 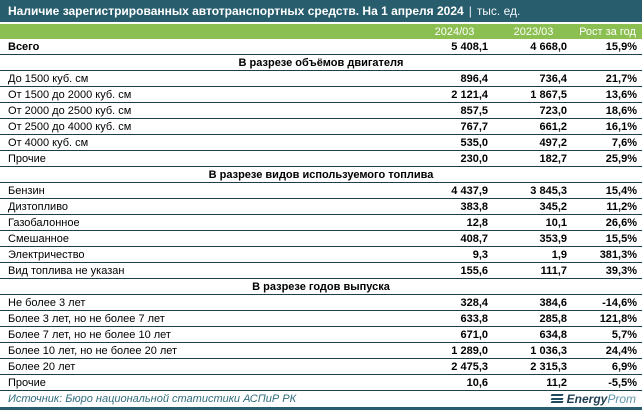 I want to click on table-row: Электричество 9,3 1,9 381,3%, so click(x=321, y=255).